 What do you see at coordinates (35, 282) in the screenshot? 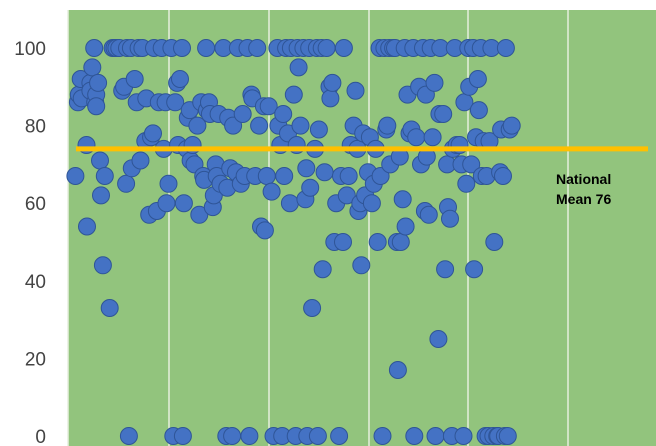
I see `y-tick-label: 40` at bounding box center [35, 282].